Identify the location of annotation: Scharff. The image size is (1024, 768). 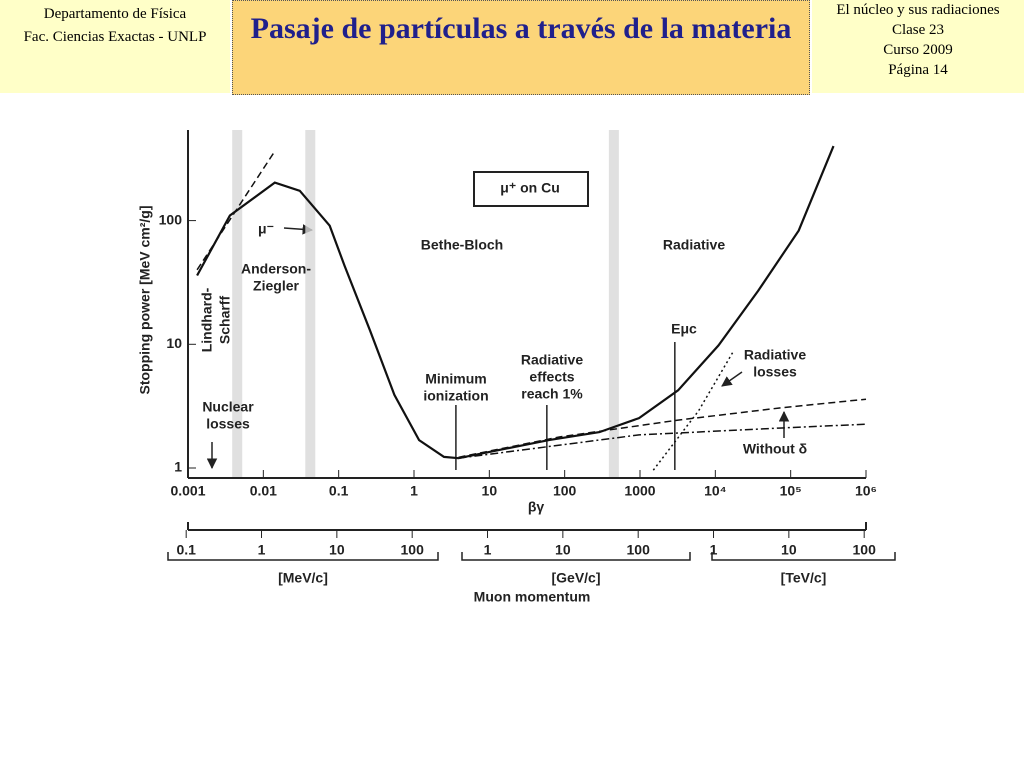
(225, 320).